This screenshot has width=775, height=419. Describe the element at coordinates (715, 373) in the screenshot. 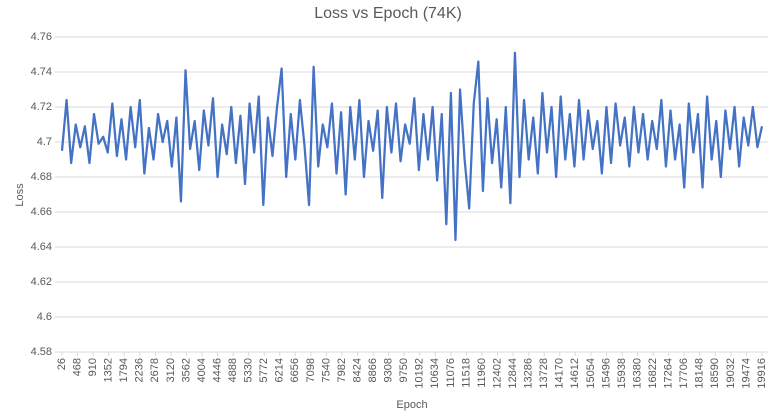

I see `x-tick-label: 18590` at that location.